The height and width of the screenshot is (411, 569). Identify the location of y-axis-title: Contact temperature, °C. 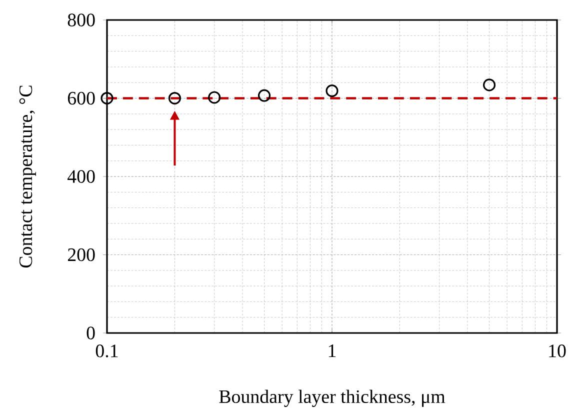
(27, 177).